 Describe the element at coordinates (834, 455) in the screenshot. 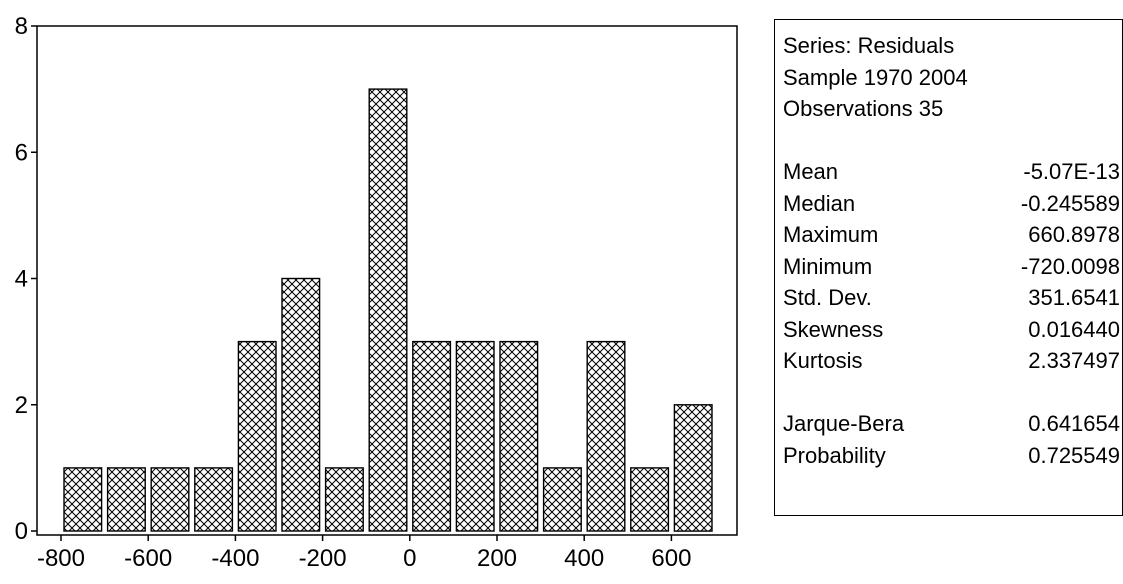

I see `stat-label: Probability` at that location.